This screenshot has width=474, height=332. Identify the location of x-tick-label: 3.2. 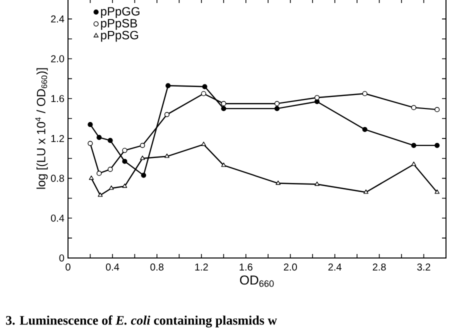
(423, 267).